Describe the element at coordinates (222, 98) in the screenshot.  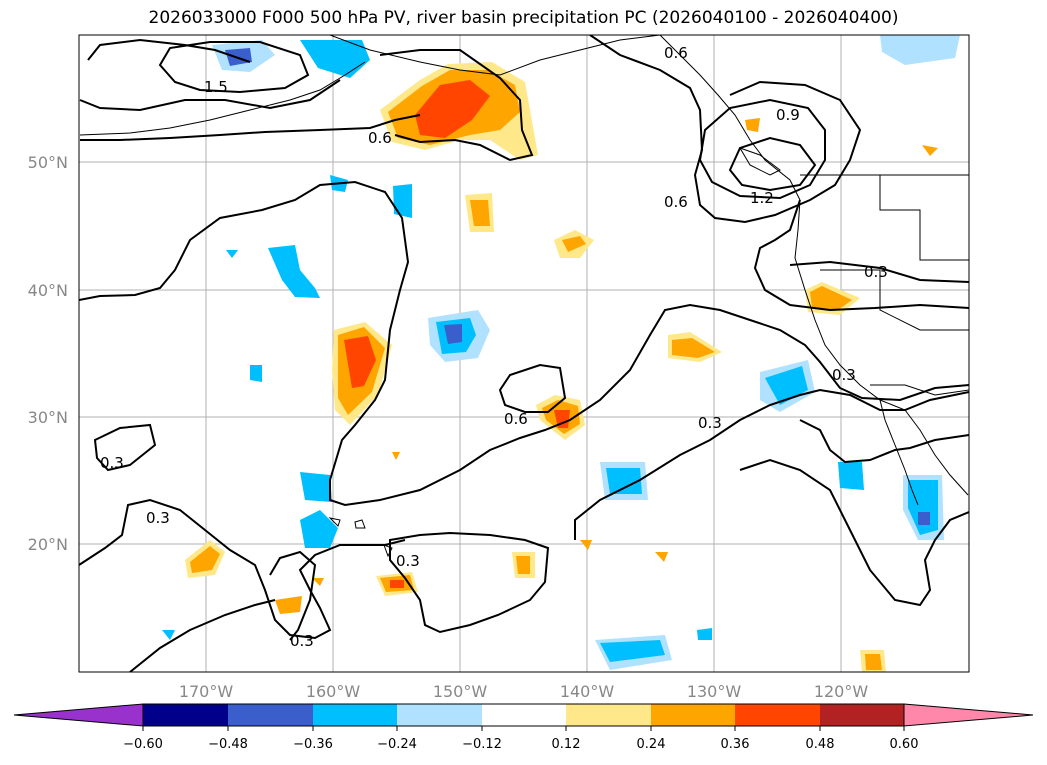
I see `aleutian-chain` at that location.